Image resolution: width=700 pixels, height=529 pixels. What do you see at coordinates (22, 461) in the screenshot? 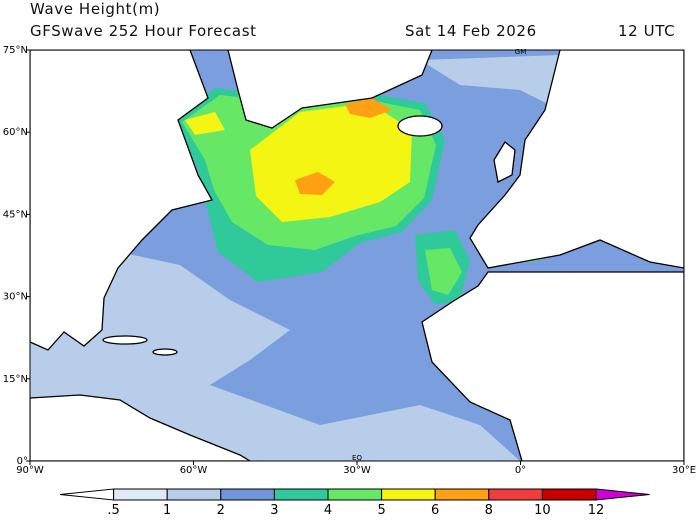
I see `lat-label: 0°` at bounding box center [22, 461].